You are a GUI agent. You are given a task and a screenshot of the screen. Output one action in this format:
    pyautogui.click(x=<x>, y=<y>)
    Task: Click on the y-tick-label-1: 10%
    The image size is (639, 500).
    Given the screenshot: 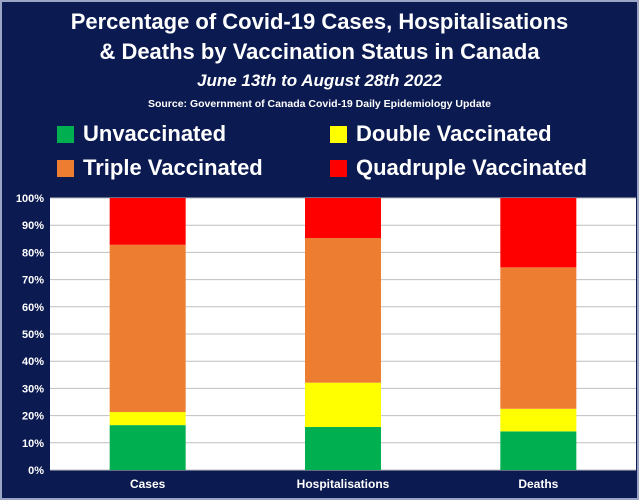 What is the action you would take?
    pyautogui.click(x=33, y=444)
    